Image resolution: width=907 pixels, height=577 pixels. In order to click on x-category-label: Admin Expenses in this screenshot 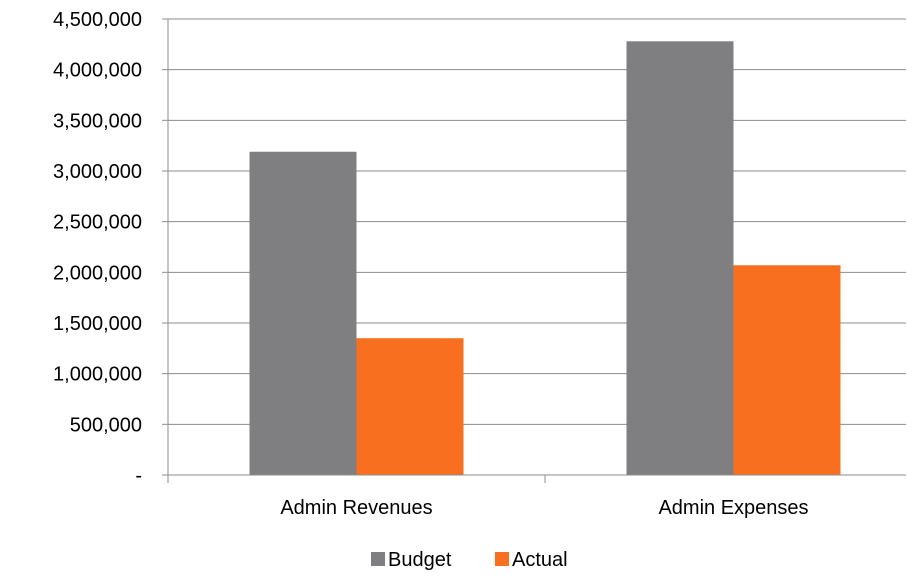, I will do `click(733, 508)`.